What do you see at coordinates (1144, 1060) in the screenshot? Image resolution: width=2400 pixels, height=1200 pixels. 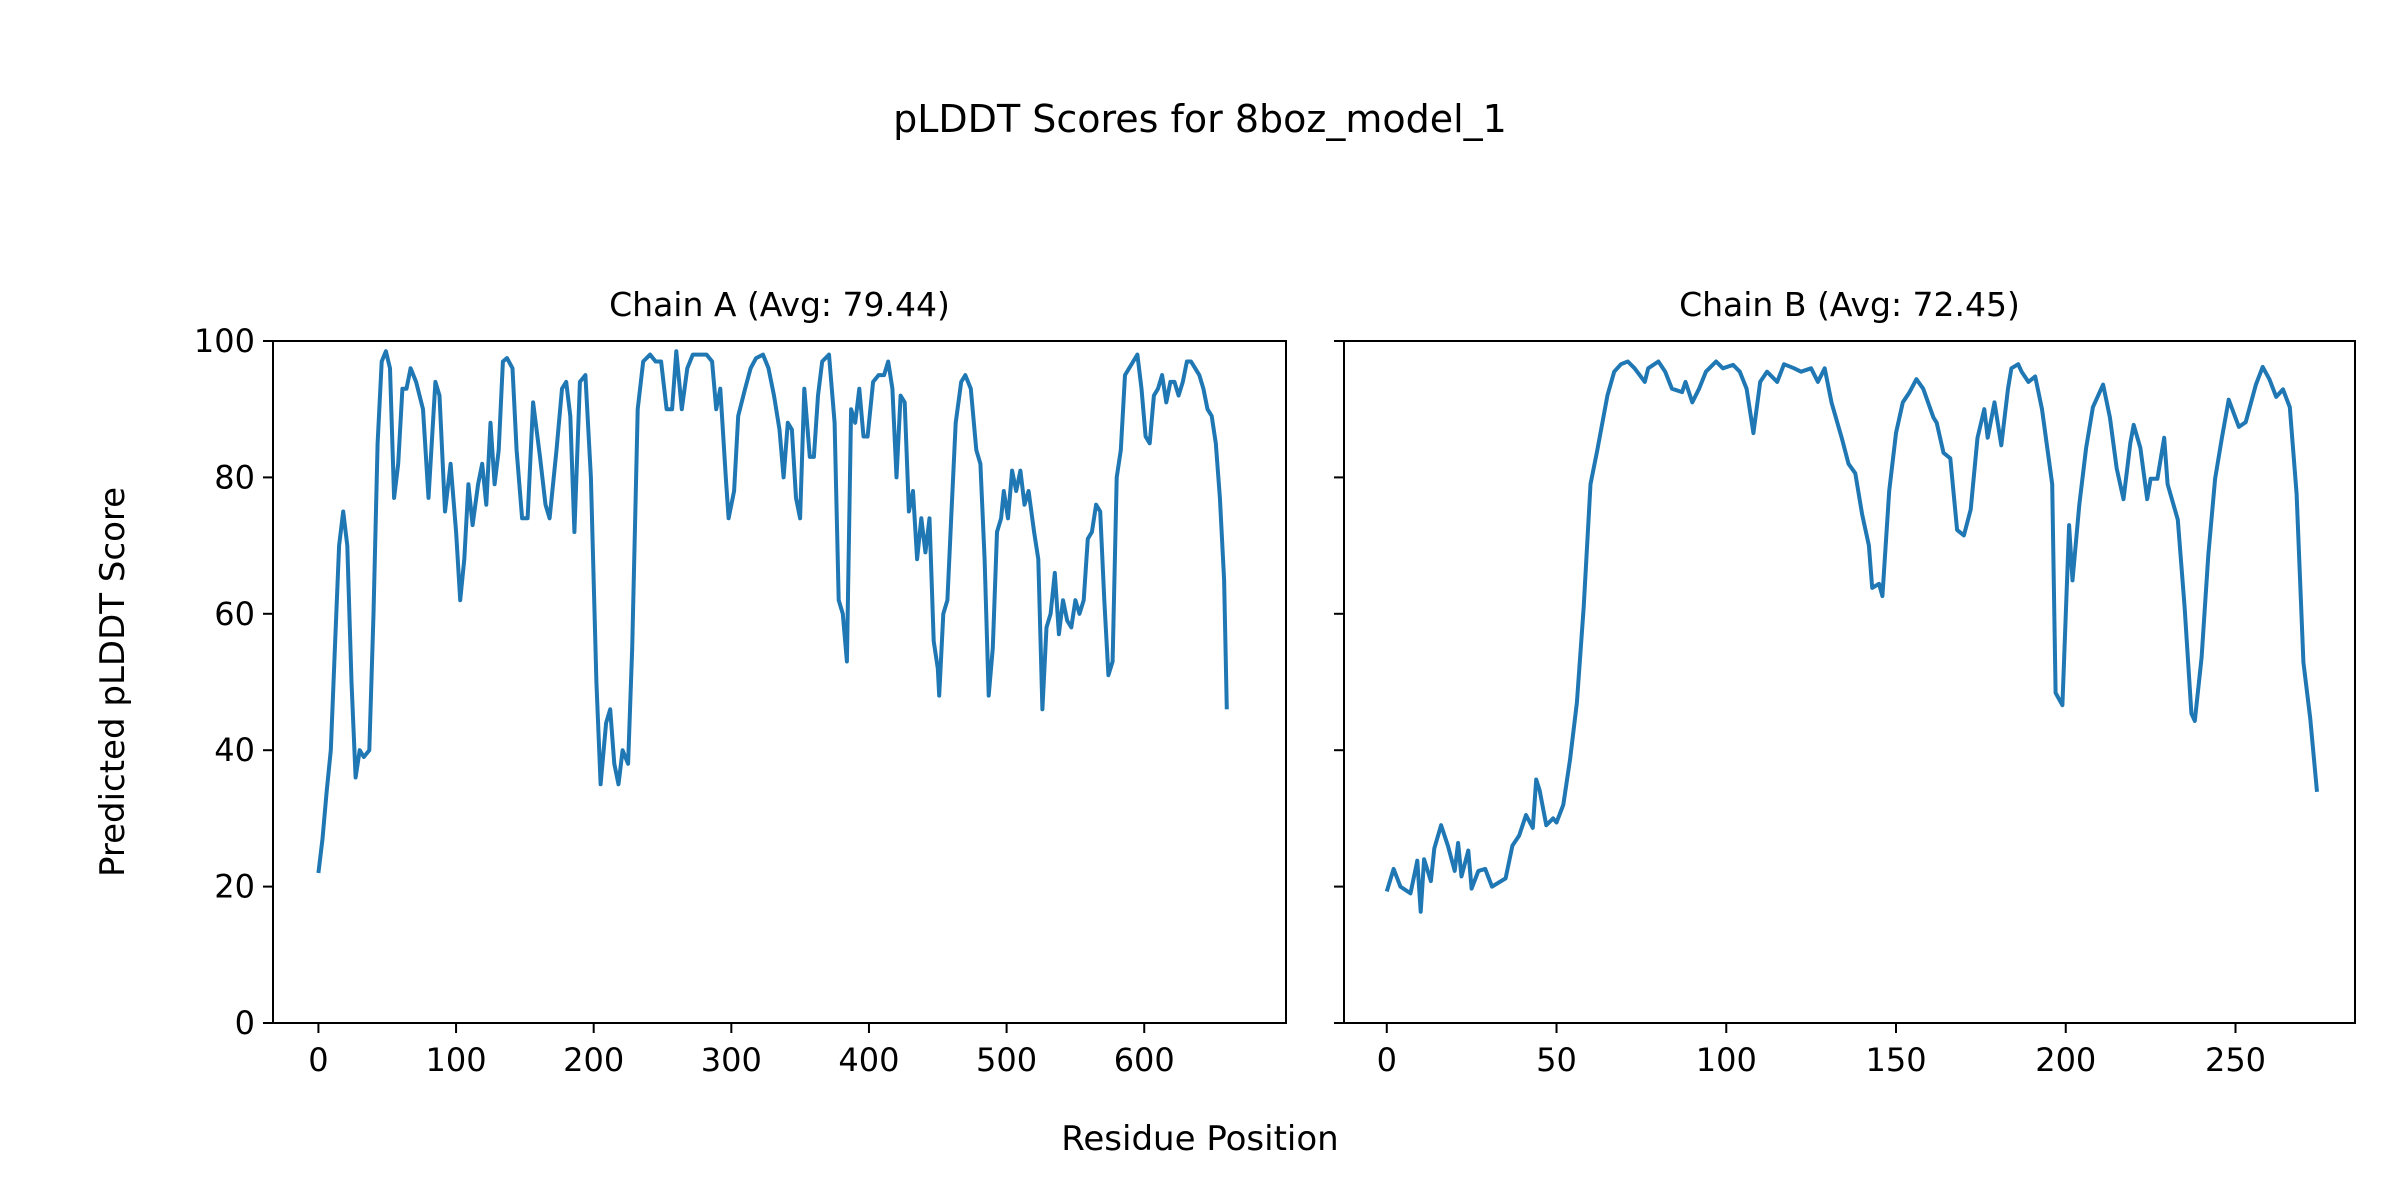 I see `x-tick-label: 600` at bounding box center [1144, 1060].